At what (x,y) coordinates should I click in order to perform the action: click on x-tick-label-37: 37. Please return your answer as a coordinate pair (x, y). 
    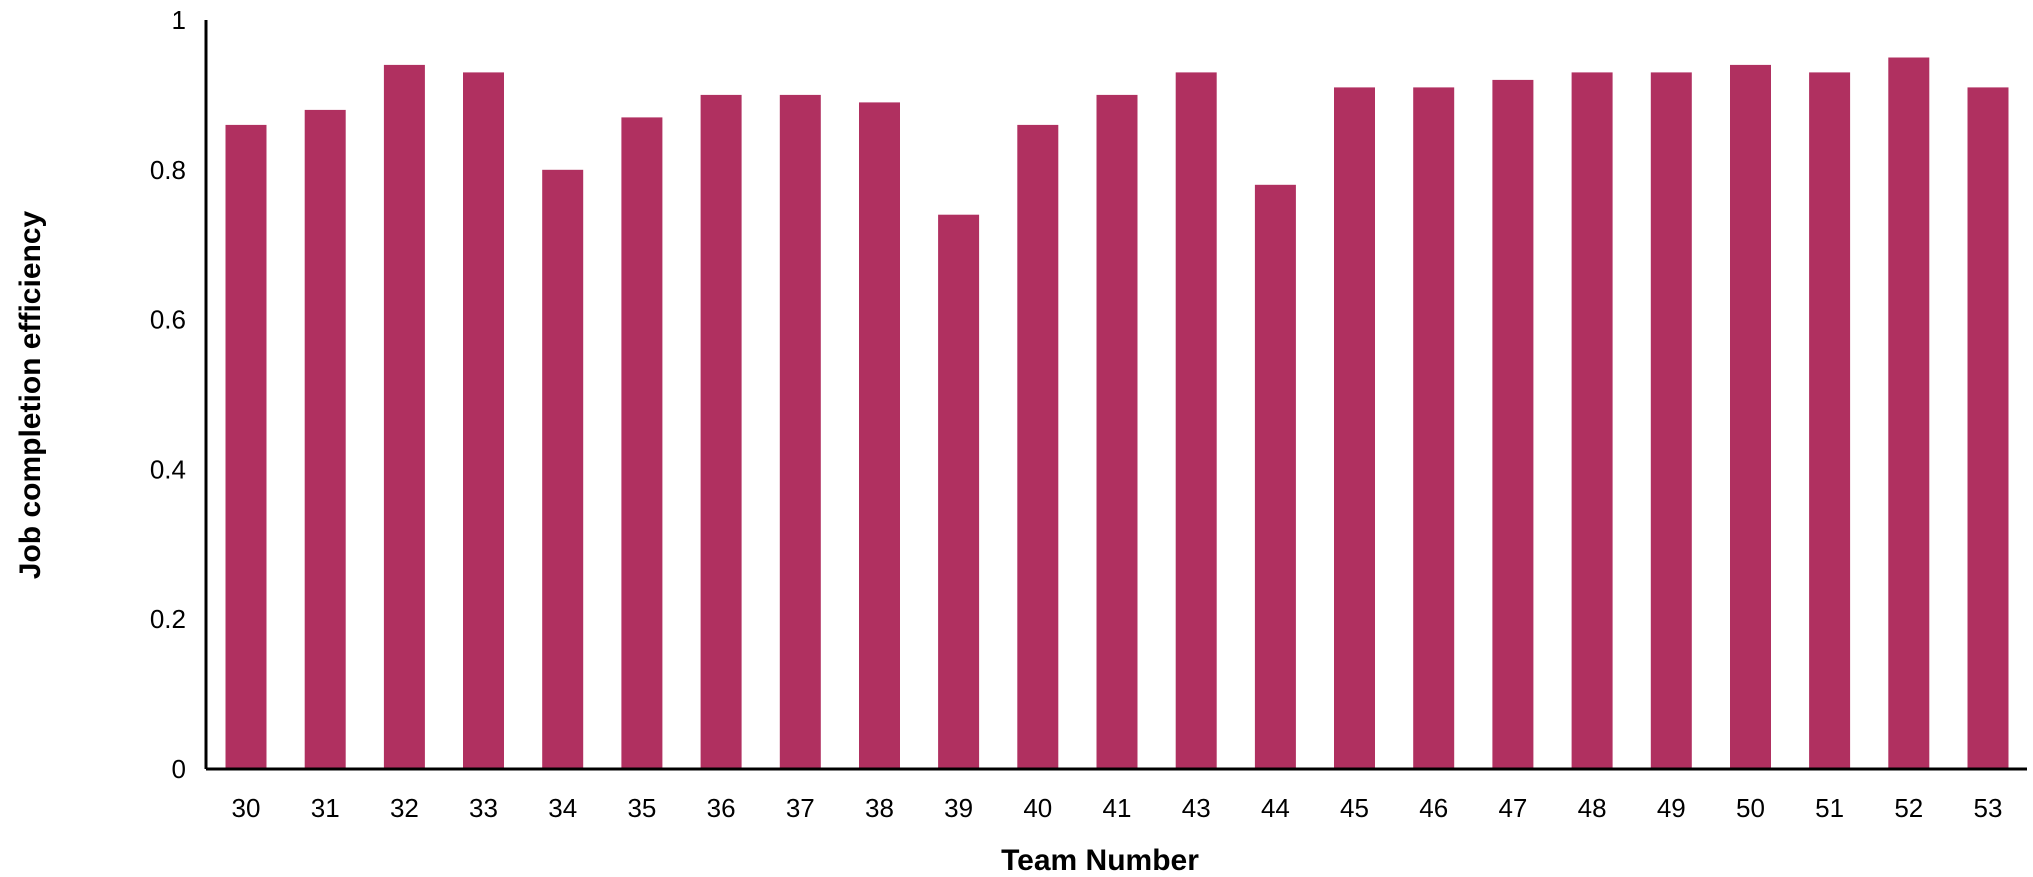
    Looking at the image, I should click on (800, 808).